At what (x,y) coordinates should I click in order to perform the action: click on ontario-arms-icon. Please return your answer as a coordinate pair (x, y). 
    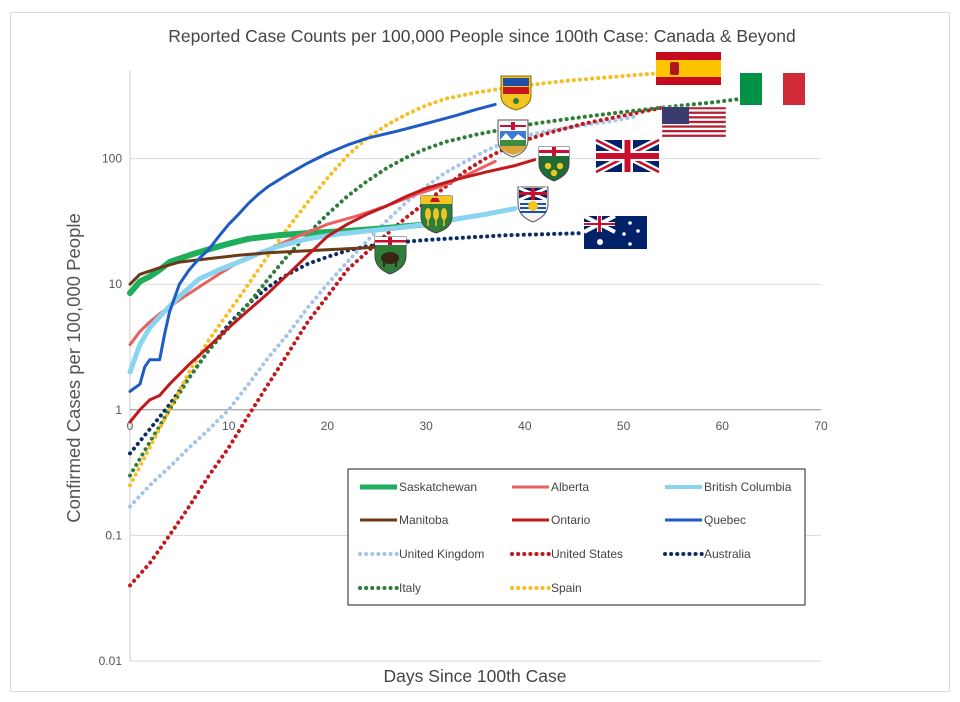
    Looking at the image, I should click on (554, 164).